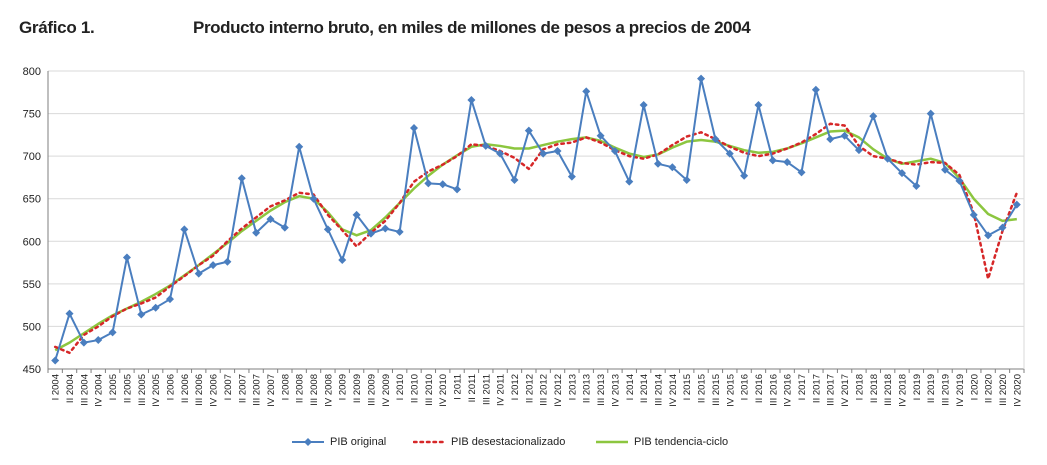 The image size is (1047, 465). What do you see at coordinates (529, 388) in the screenshot?
I see `x-tick-label: II 2012` at bounding box center [529, 388].